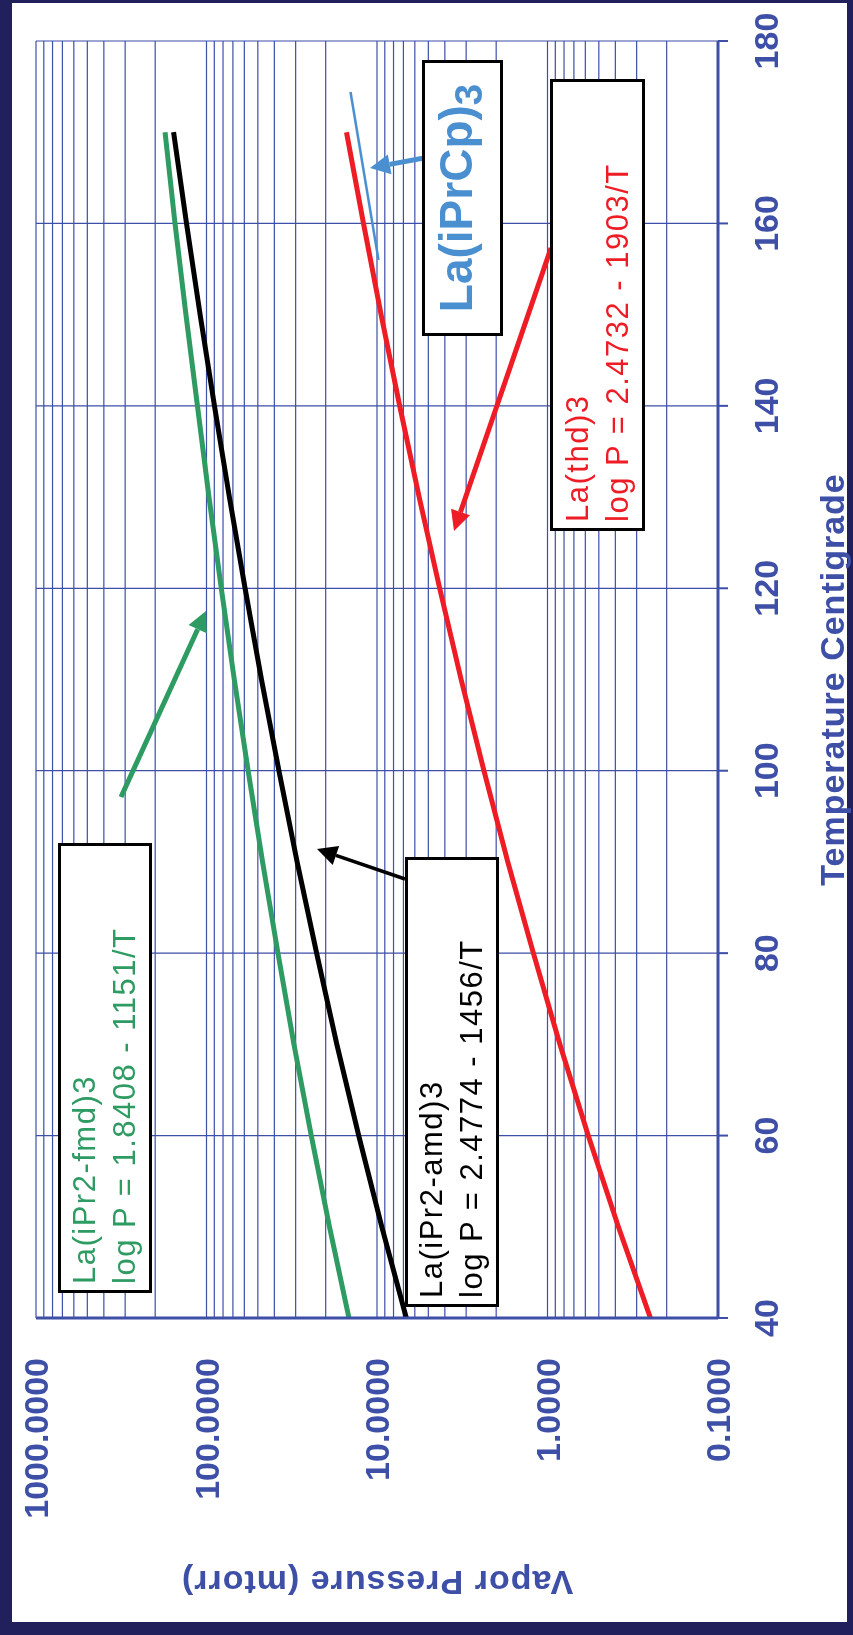 The image size is (853, 1635). Describe the element at coordinates (766, 406) in the screenshot. I see `y-tick-label: 140` at that location.